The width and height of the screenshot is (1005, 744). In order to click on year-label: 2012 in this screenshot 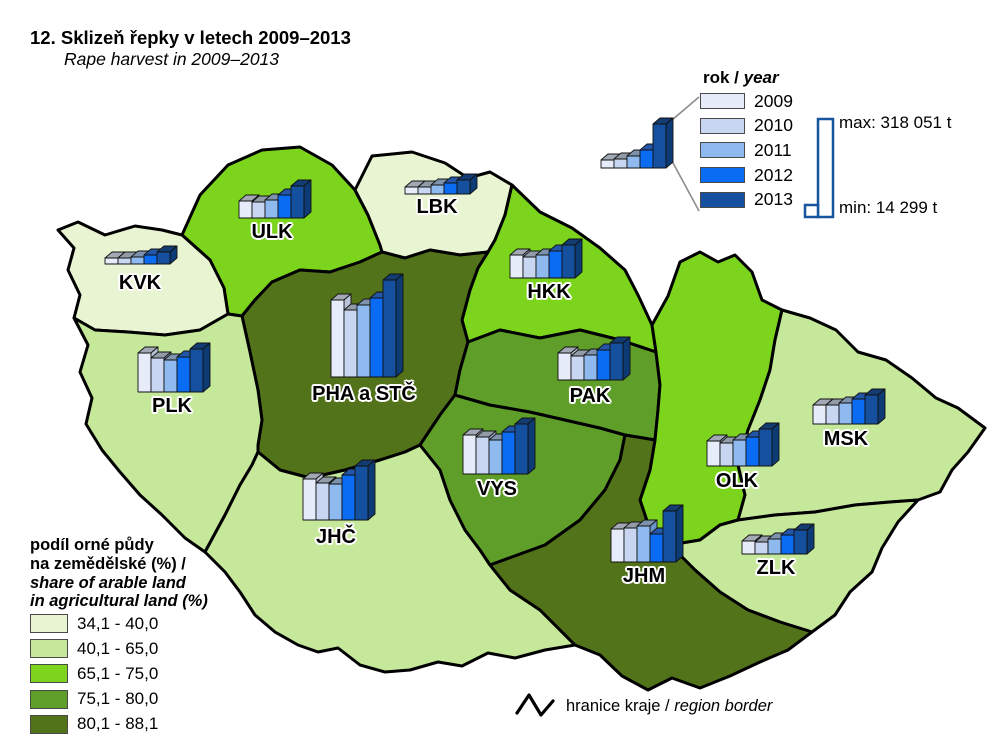, I will do `click(773, 174)`.